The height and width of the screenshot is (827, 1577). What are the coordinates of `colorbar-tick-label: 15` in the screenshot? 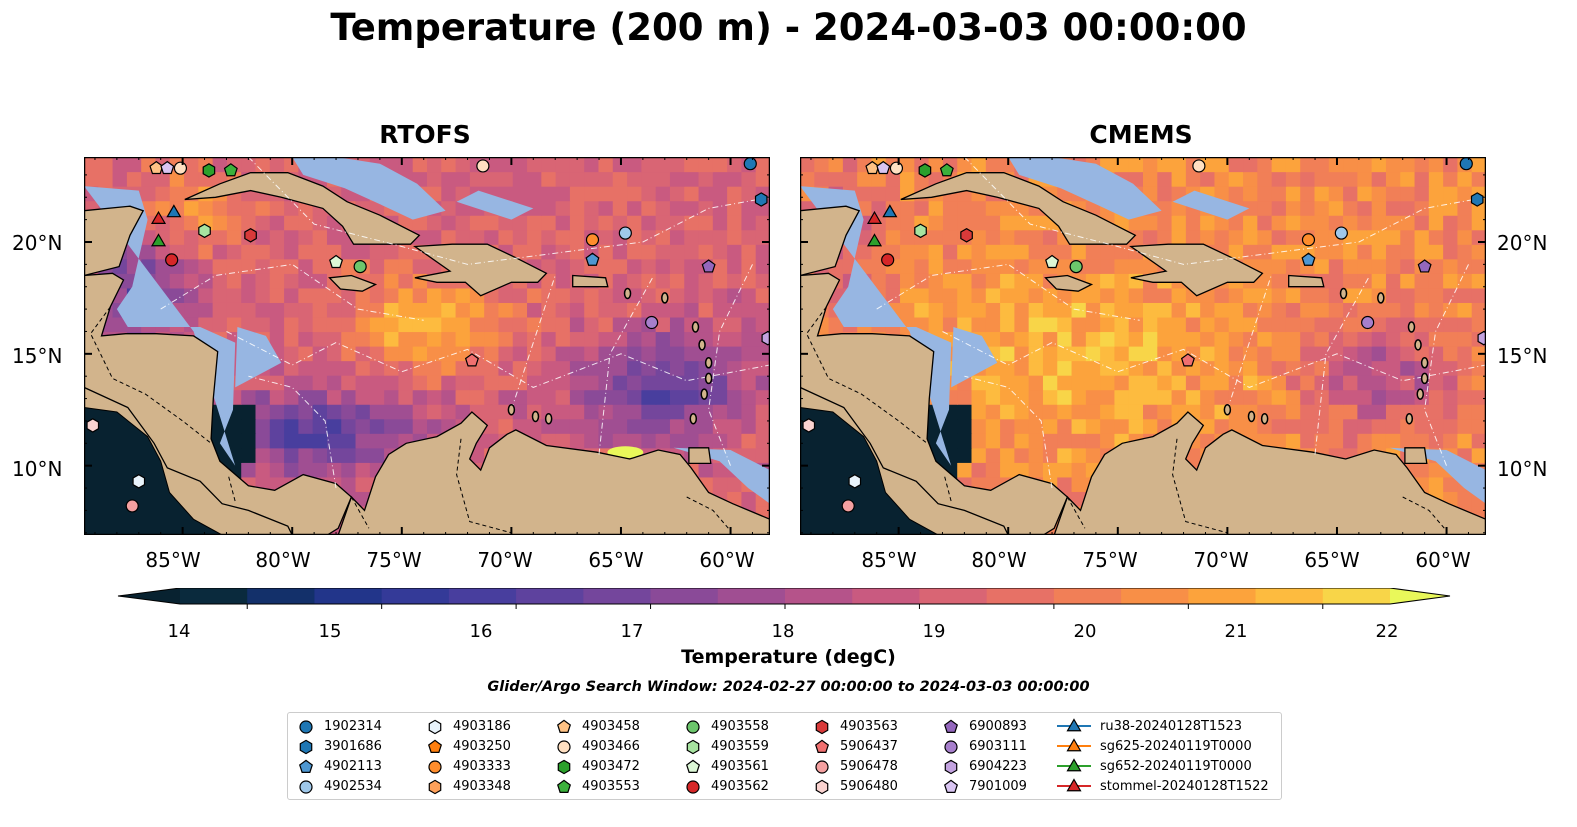 It's located at (330, 631).